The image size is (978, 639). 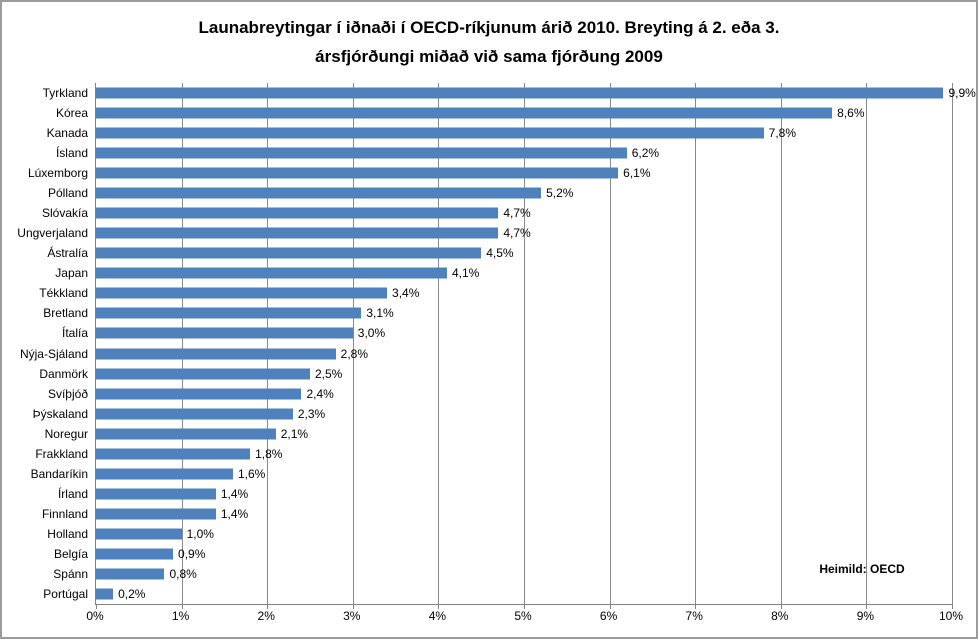 I want to click on value-label: 0,2%, so click(x=132, y=593).